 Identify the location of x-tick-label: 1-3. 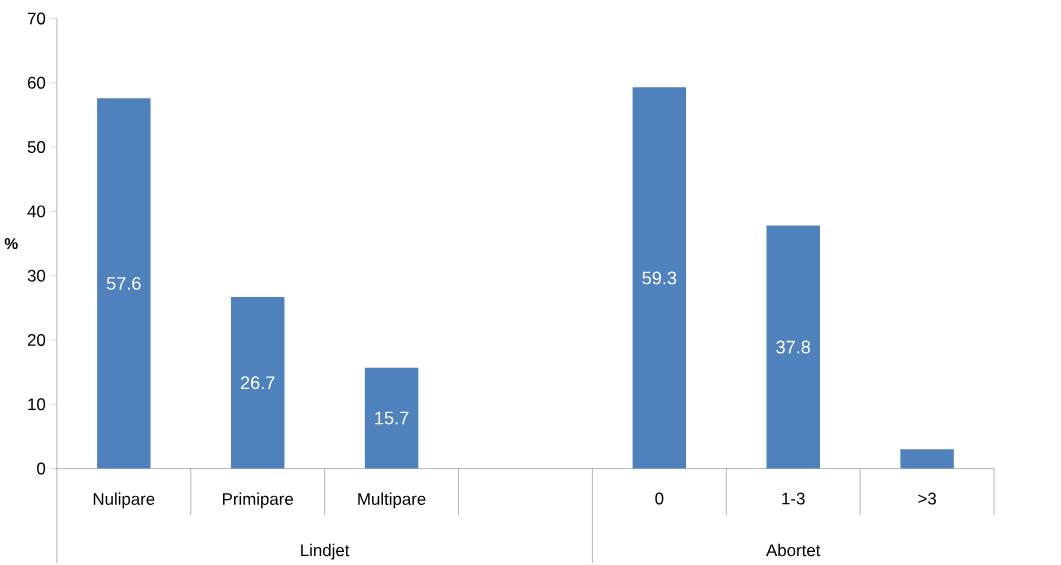
(793, 498).